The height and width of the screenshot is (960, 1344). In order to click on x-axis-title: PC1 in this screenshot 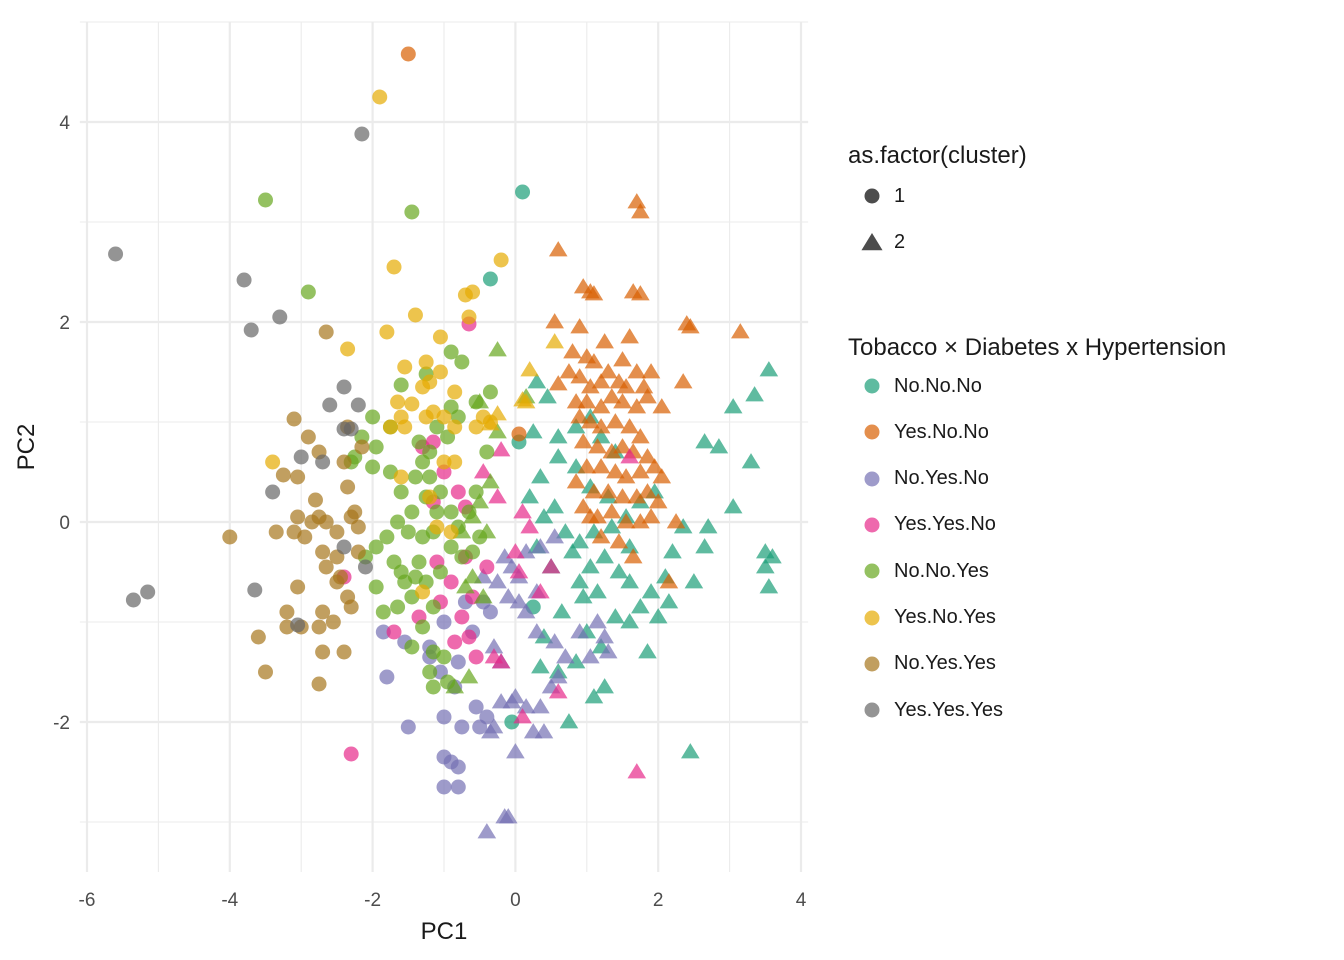, I will do `click(444, 931)`.